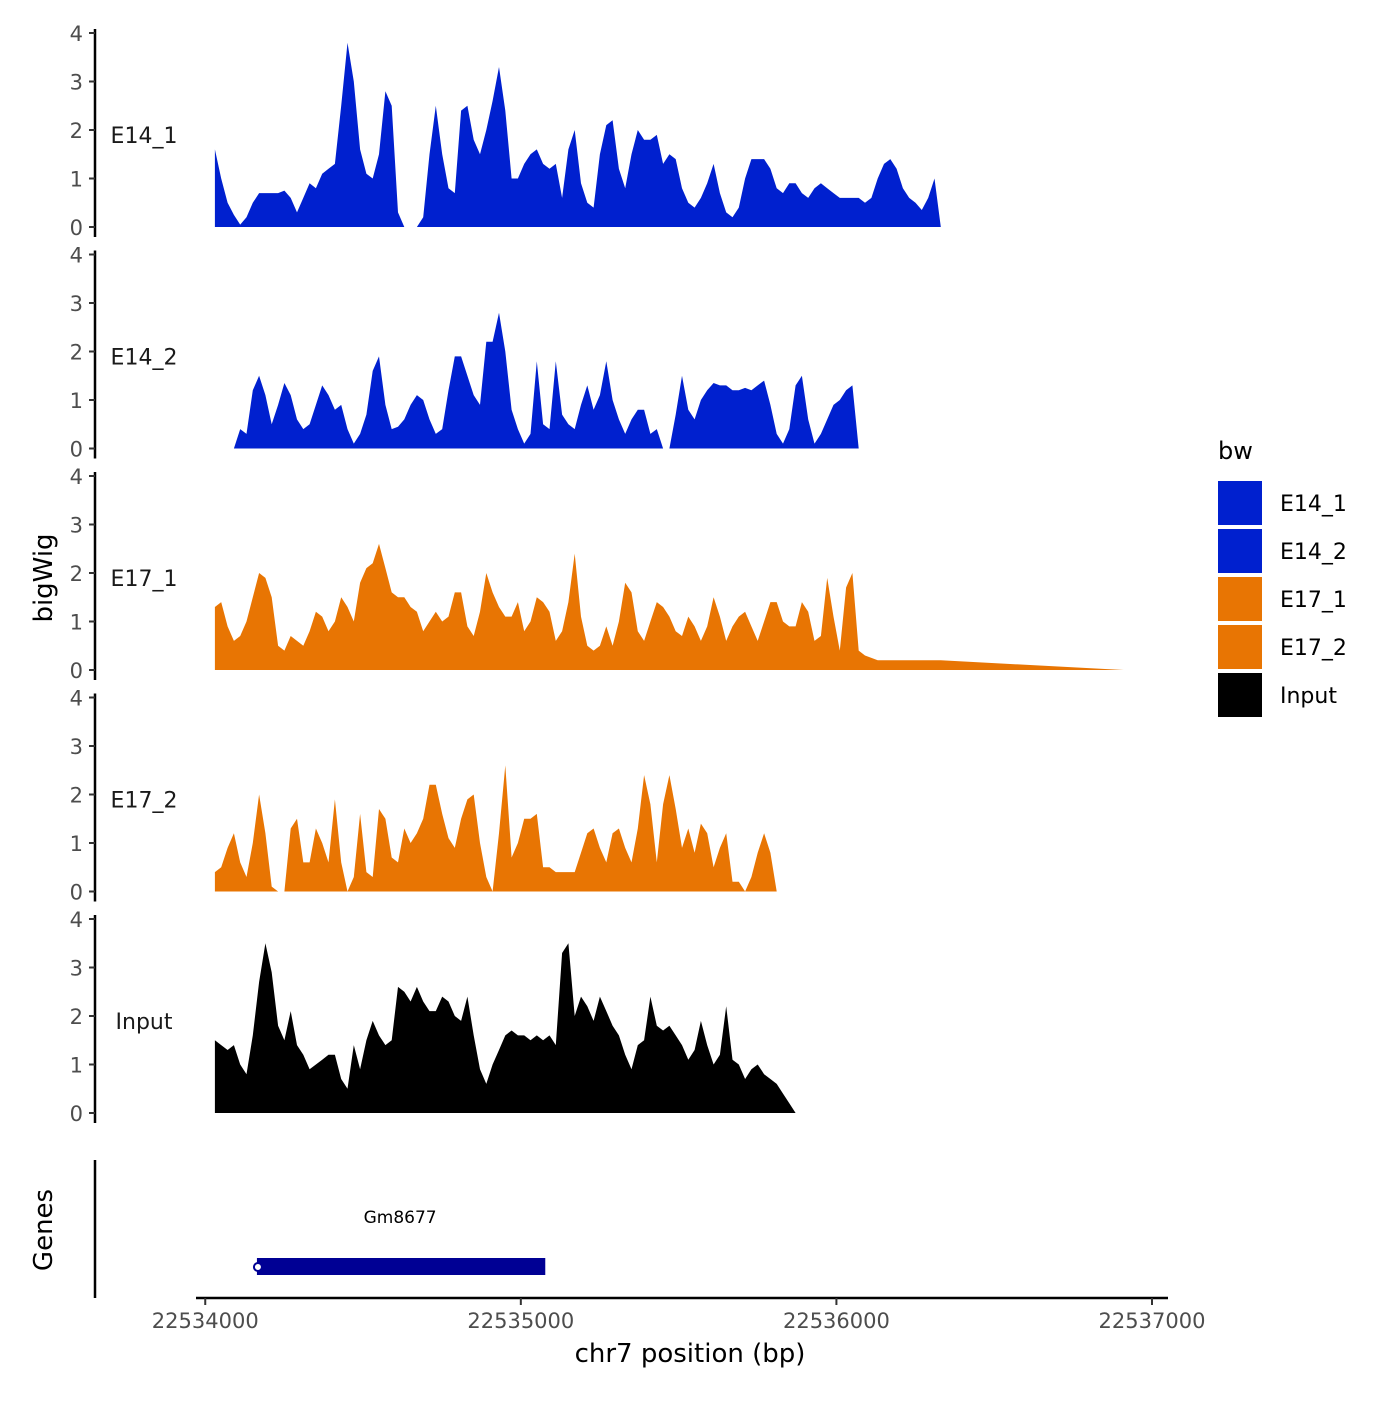 This screenshot has width=1400, height=1404. Describe the element at coordinates (401, 1266) in the screenshot. I see `gene-bar` at that location.